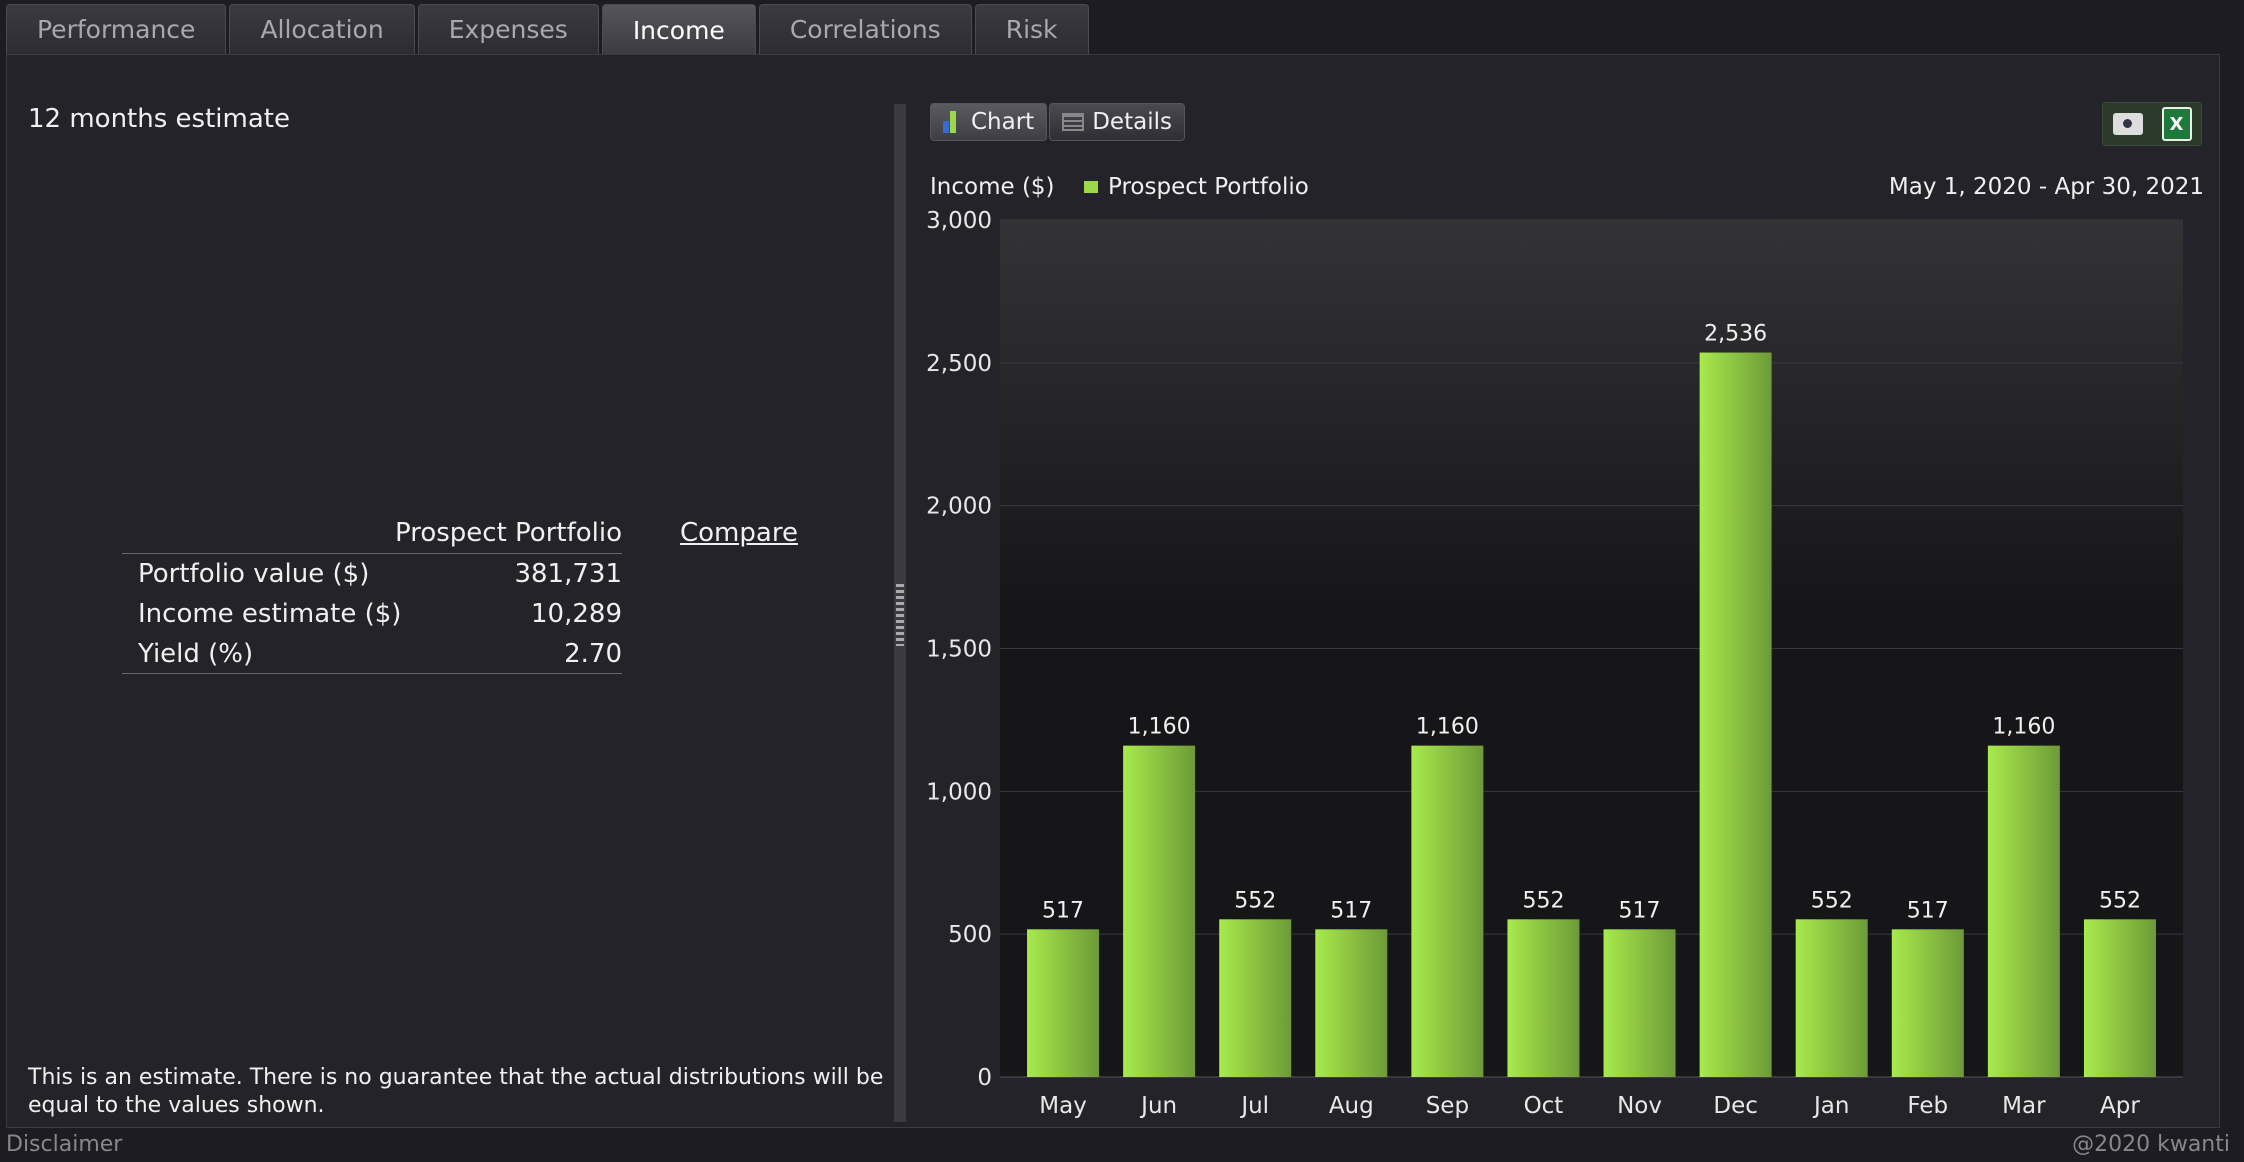  Describe the element at coordinates (372, 533) in the screenshot. I see `summary-column-header: Prospect Portfolio` at that location.